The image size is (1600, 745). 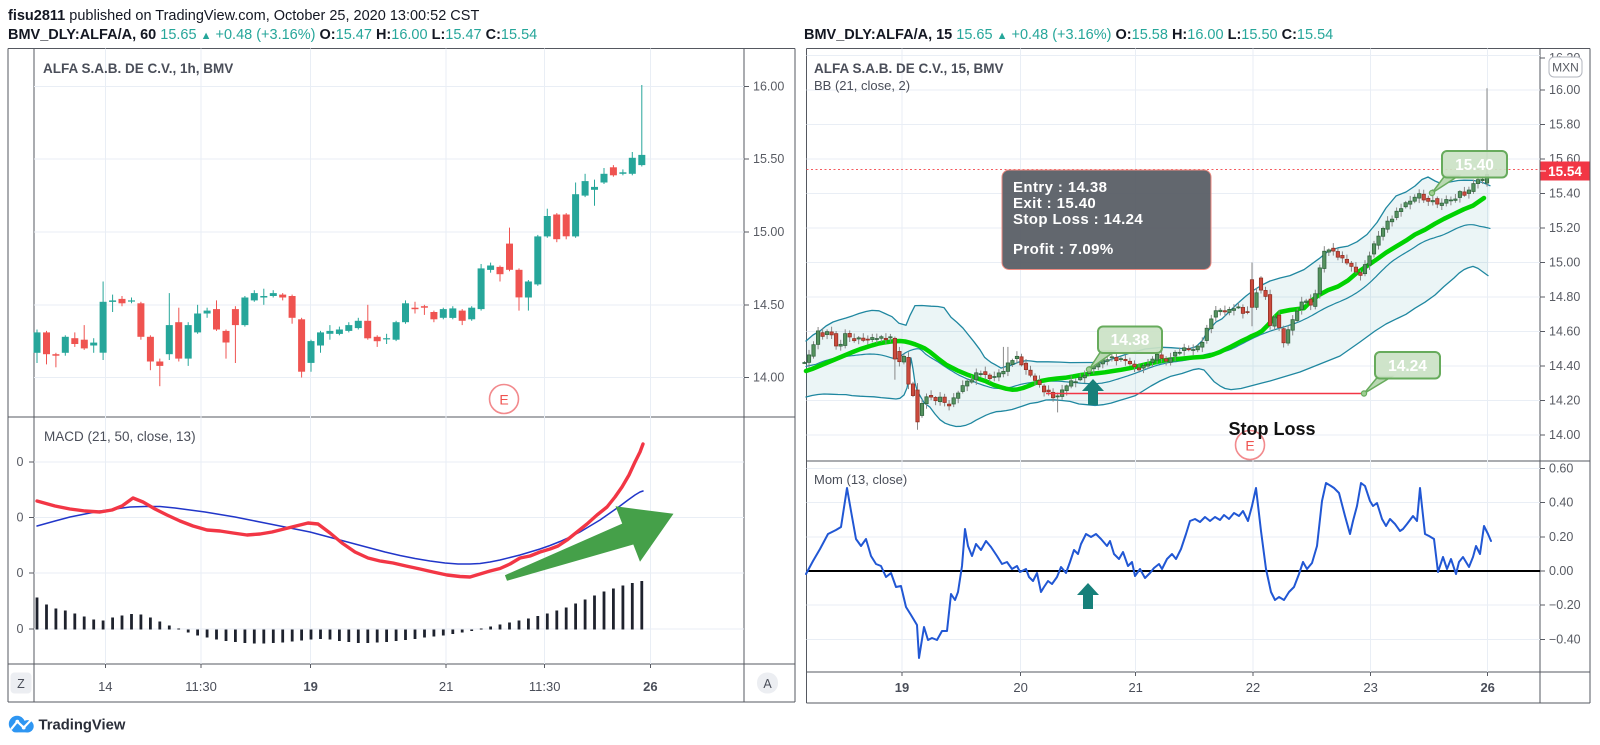 I want to click on svg-text: 15.50, so click(x=768, y=159).